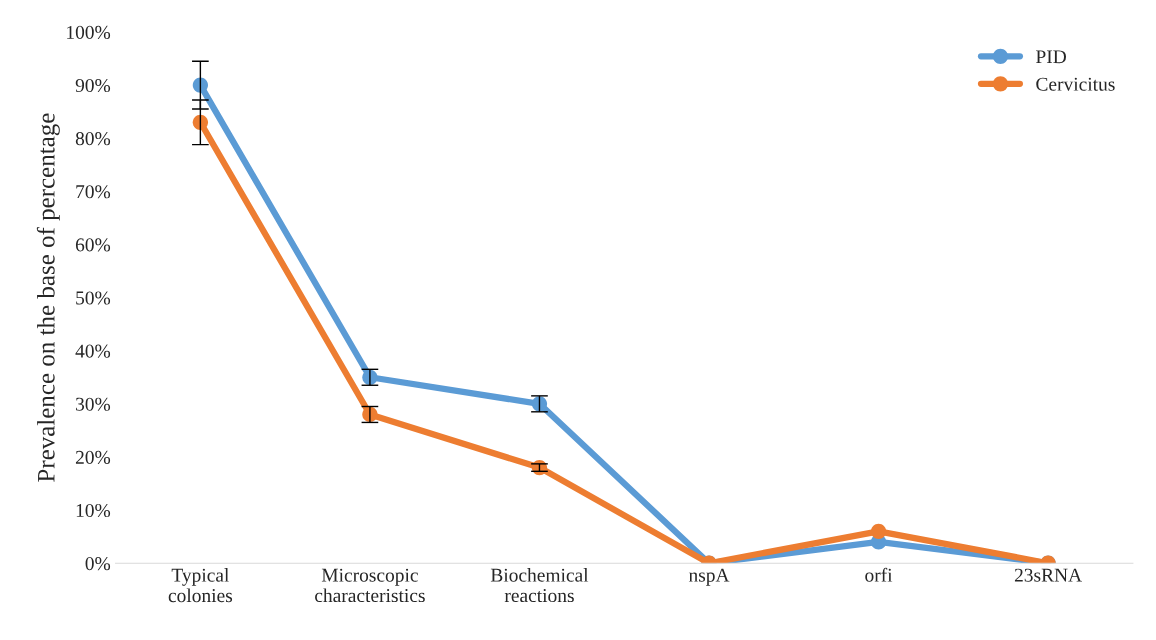 The image size is (1156, 640). I want to click on y-tick-label: 20%, so click(93, 457).